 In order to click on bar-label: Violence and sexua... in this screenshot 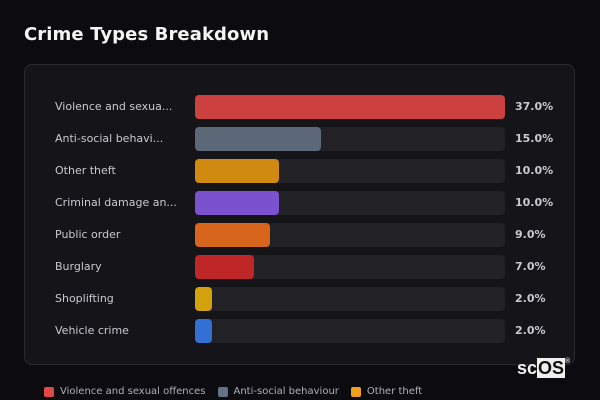, I will do `click(114, 106)`.